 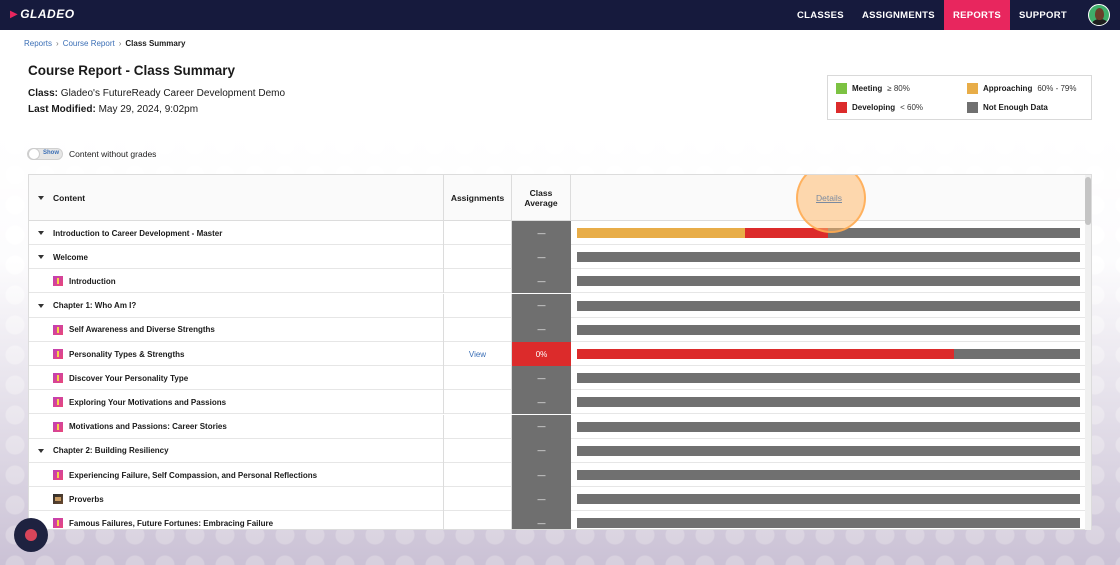 What do you see at coordinates (111, 451) in the screenshot?
I see `row-title: Chapter 2: Building Resiliency` at bounding box center [111, 451].